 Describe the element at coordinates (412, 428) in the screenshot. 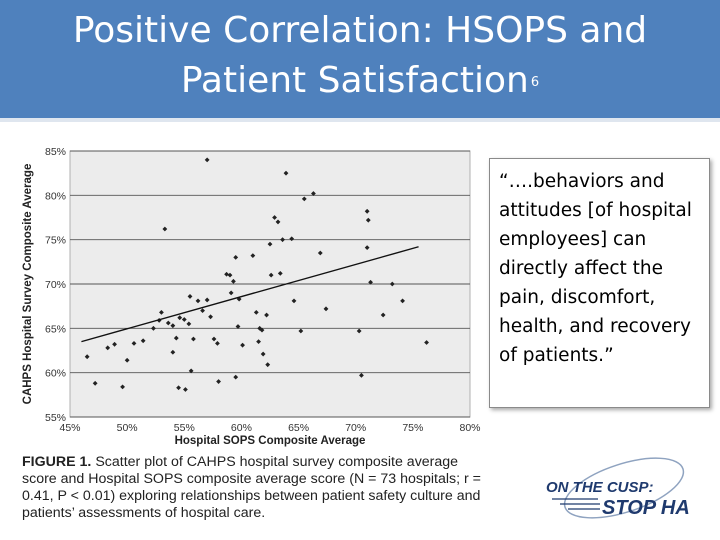

I see `x-tick-label: 75%` at that location.